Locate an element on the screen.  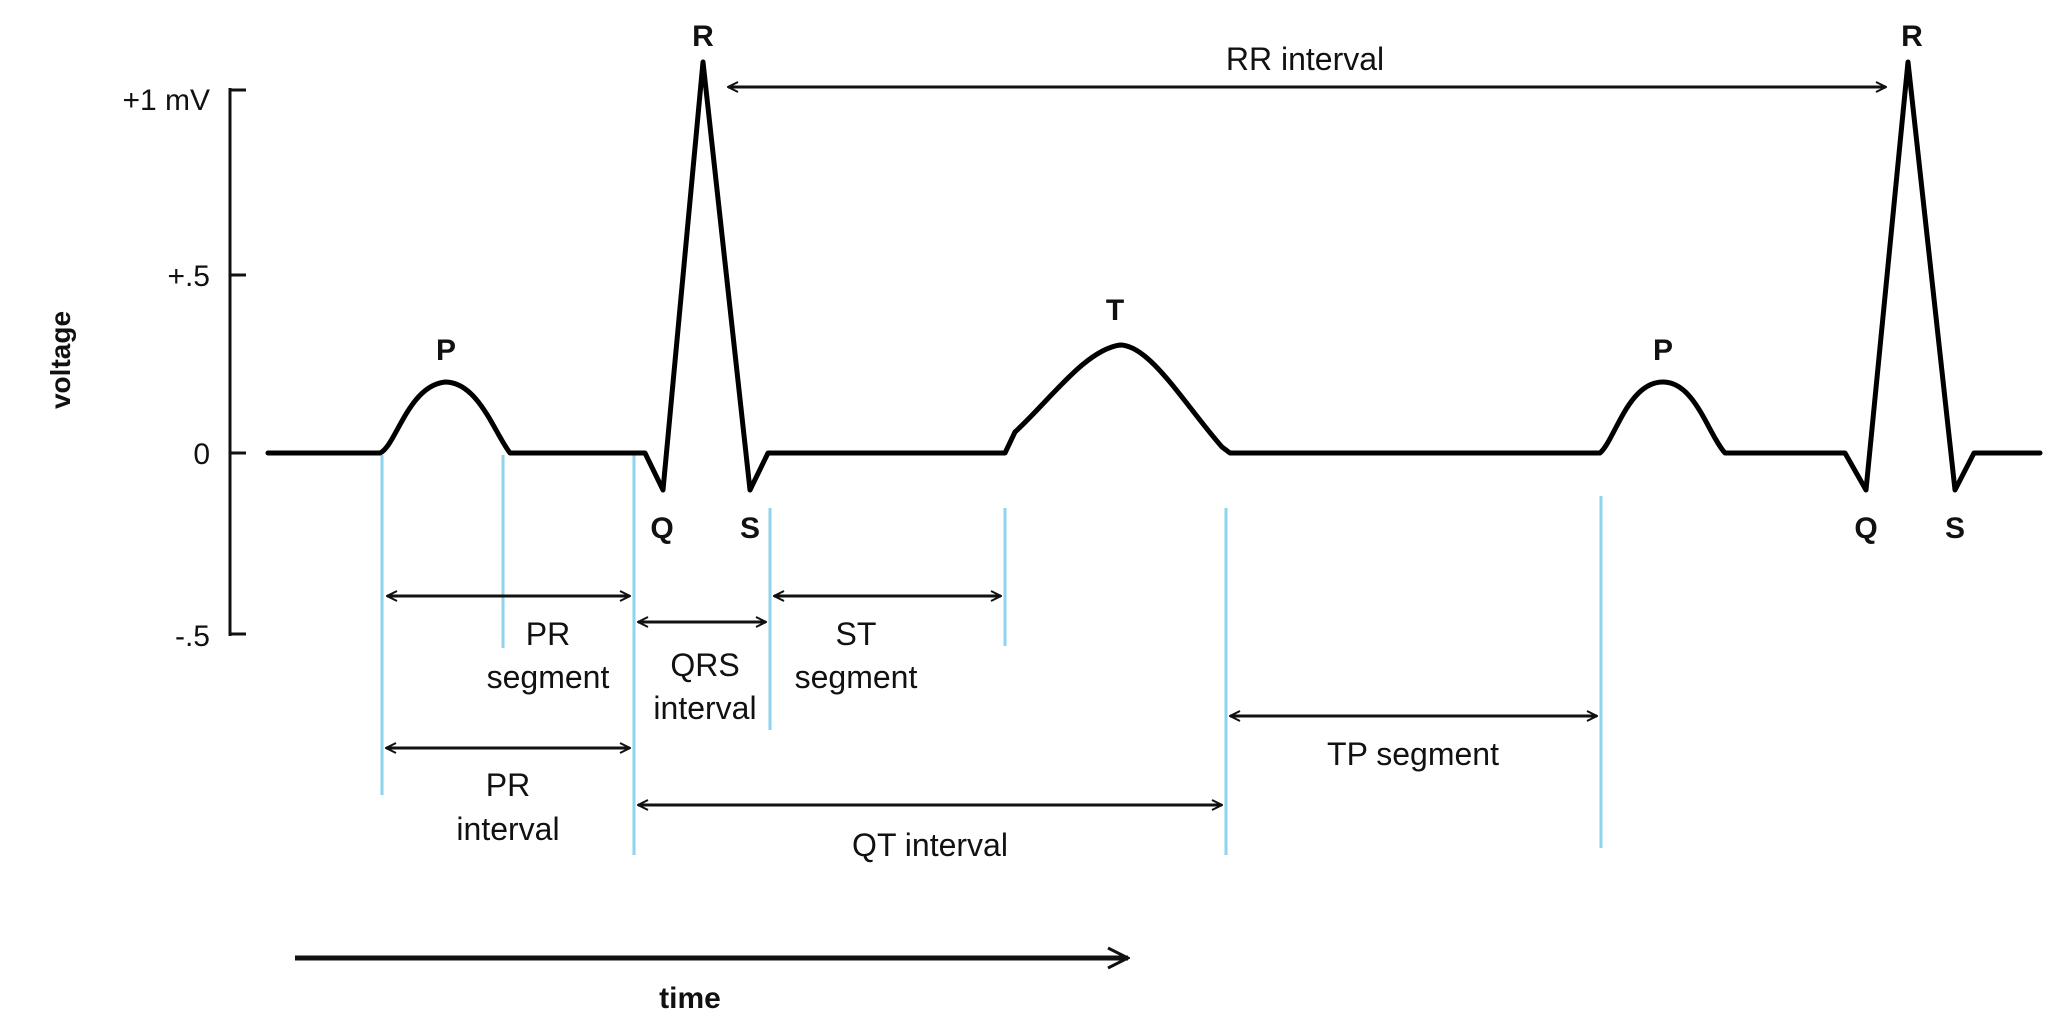
y-tick-label-zero: 0 is located at coordinates (201, 454).